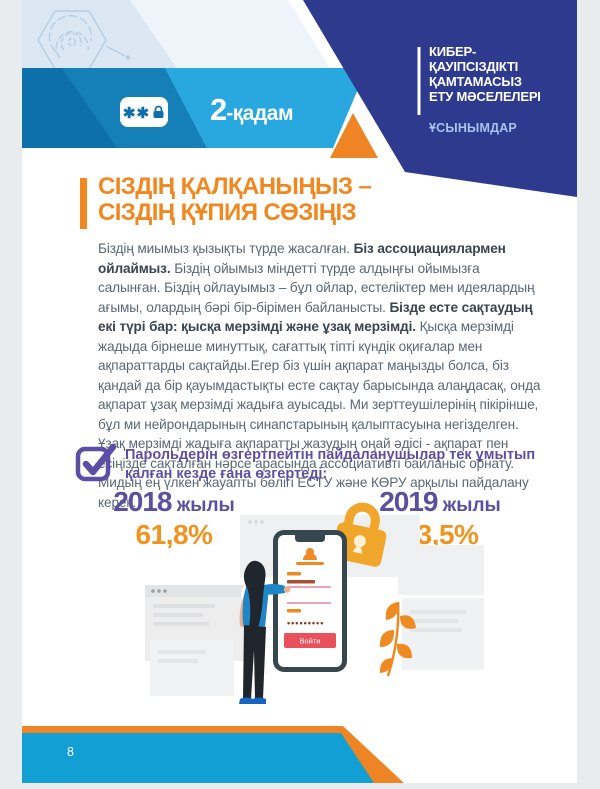 This screenshot has height=789, width=600. I want to click on footer-band, so click(213, 754).